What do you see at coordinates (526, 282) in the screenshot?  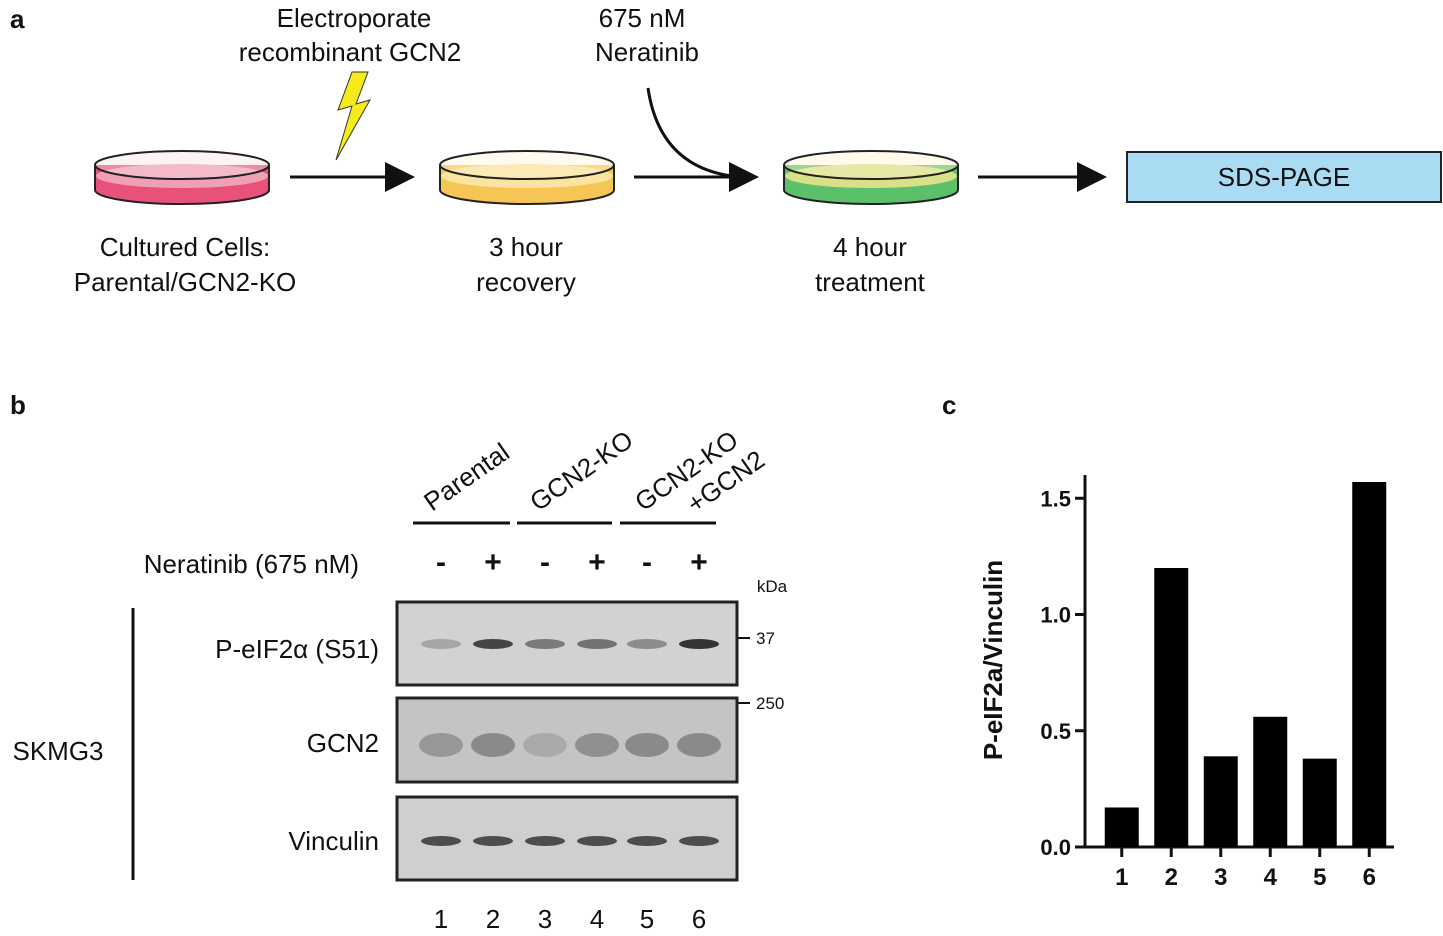 I see `stage-label: recovery` at bounding box center [526, 282].